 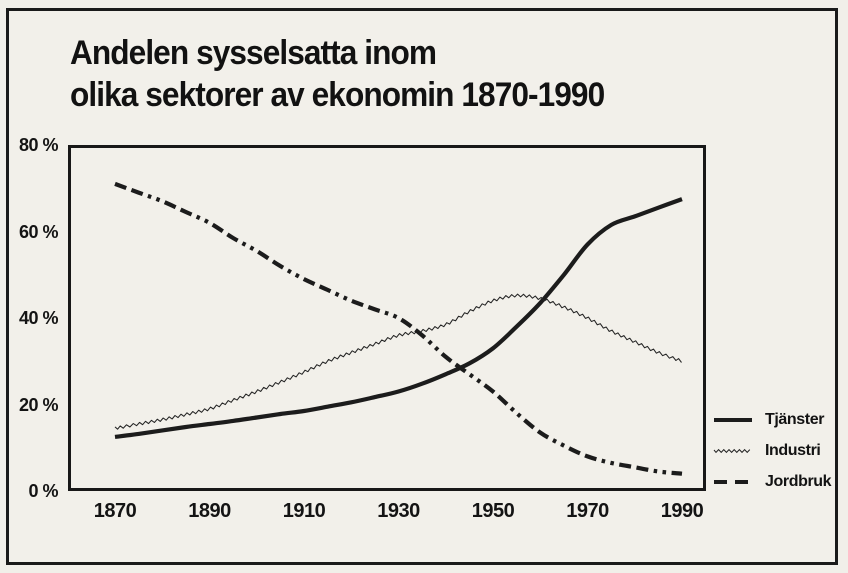 I want to click on y-tick-label-80: 80 %, so click(x=38, y=145).